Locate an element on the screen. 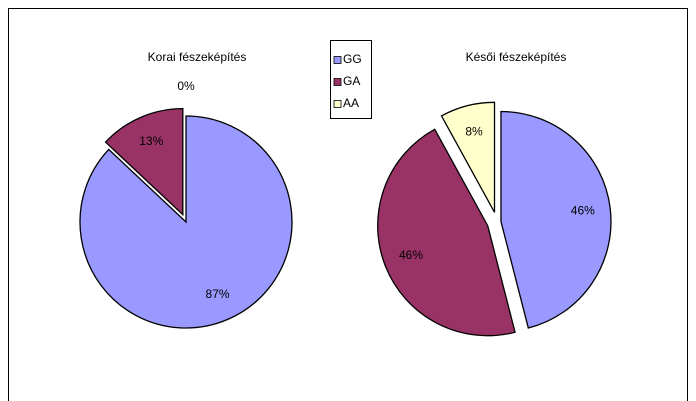  legend-label: AA is located at coordinates (351, 103).